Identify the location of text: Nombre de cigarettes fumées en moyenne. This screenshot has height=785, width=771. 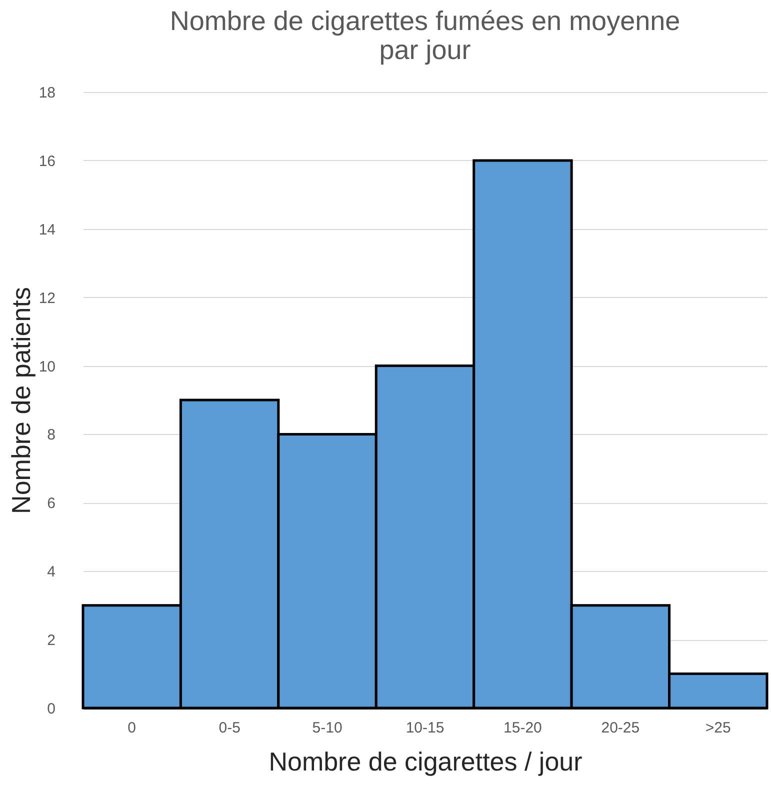
(425, 21).